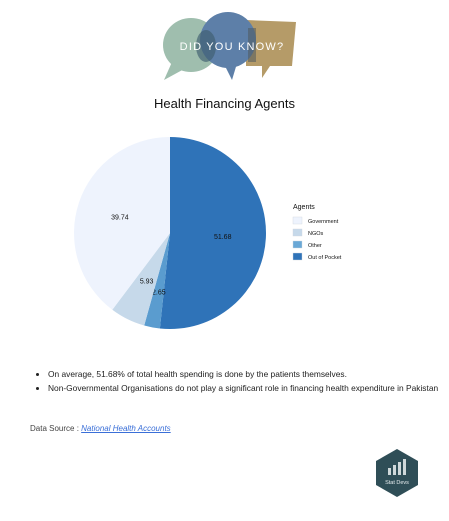  What do you see at coordinates (297, 220) in the screenshot?
I see `legend-swatch-government` at bounding box center [297, 220].